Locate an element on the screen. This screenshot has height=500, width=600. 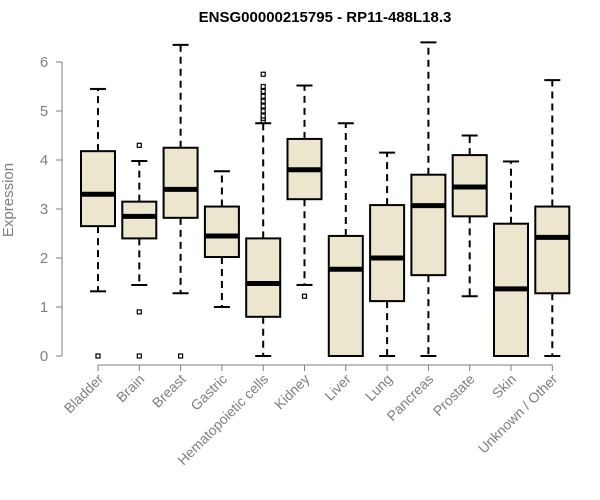
x-tick-label: Skin is located at coordinates (504, 386).